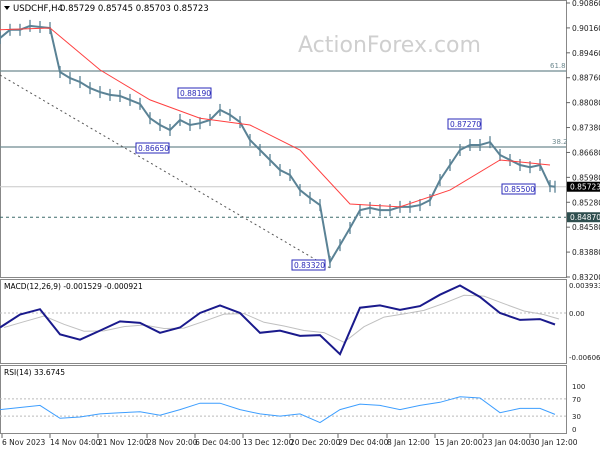  What do you see at coordinates (73, 286) in the screenshot?
I see `macd-title: MACD(12,26,9) -0.001529 -0.000921` at bounding box center [73, 286].